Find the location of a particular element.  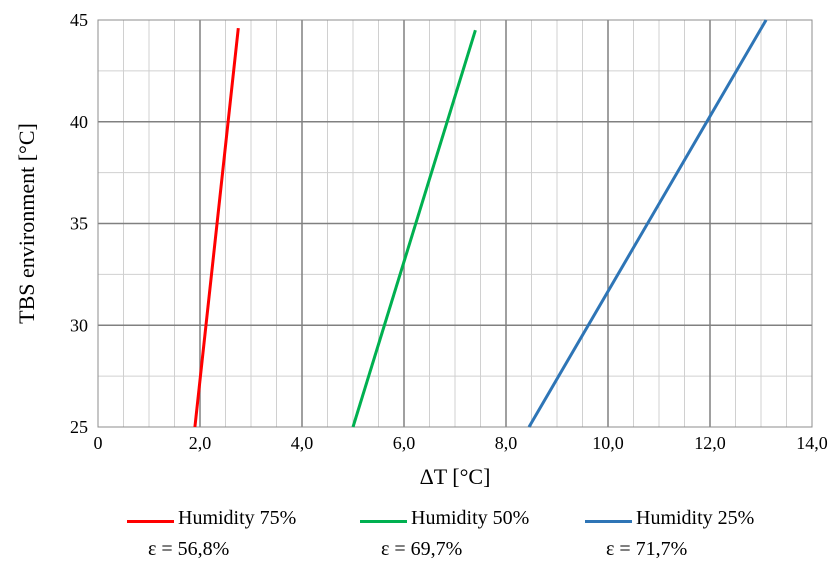

x-tick-label: 2,0 is located at coordinates (200, 443).